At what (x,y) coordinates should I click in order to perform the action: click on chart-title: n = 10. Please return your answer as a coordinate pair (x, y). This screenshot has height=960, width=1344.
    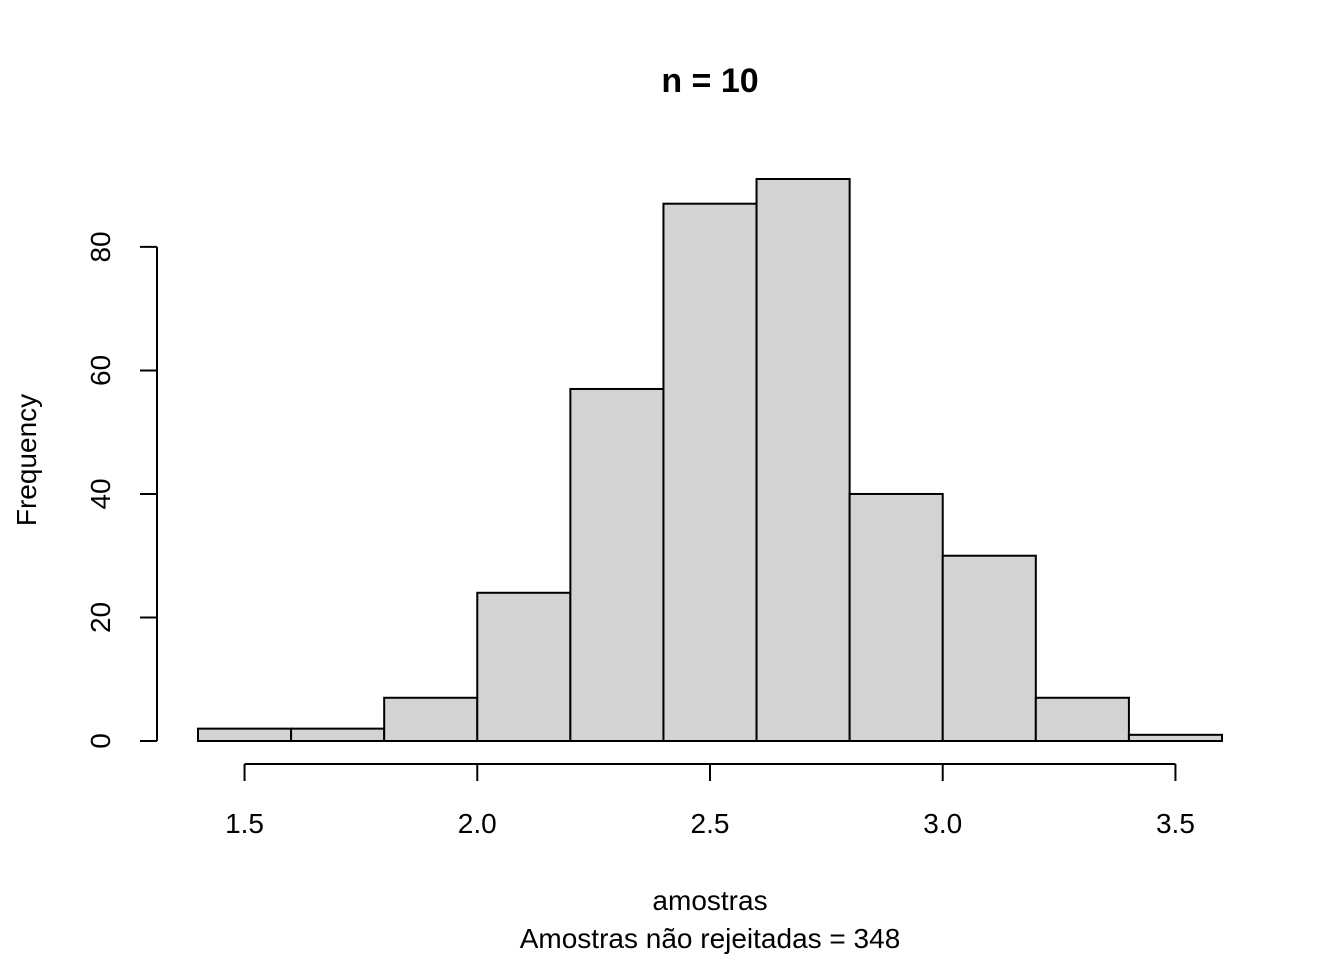
    Looking at the image, I should click on (709, 81).